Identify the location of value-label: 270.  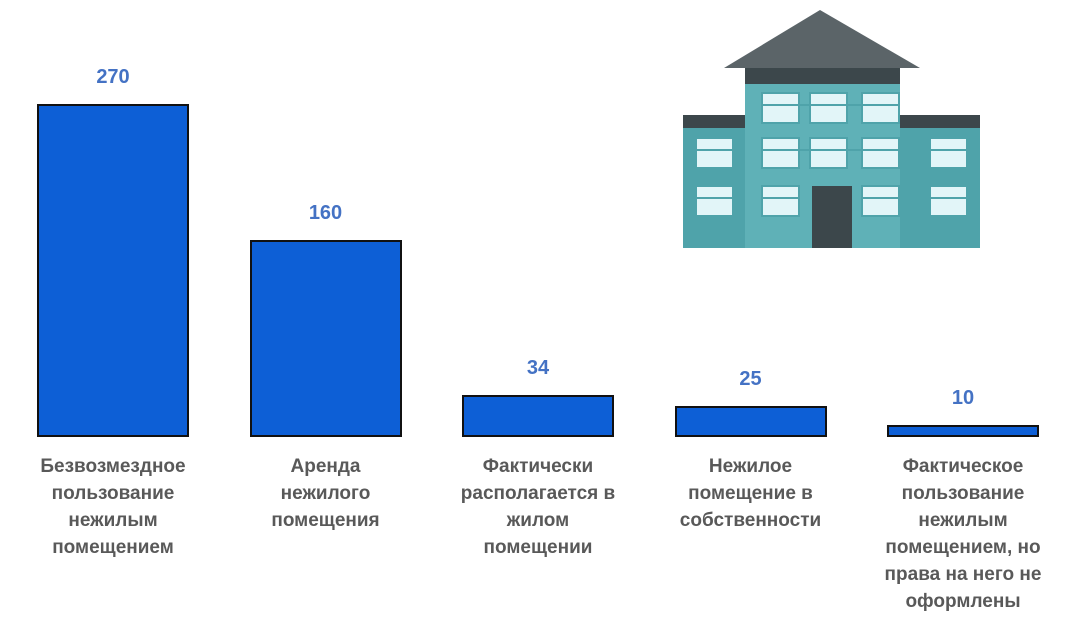
(113, 77).